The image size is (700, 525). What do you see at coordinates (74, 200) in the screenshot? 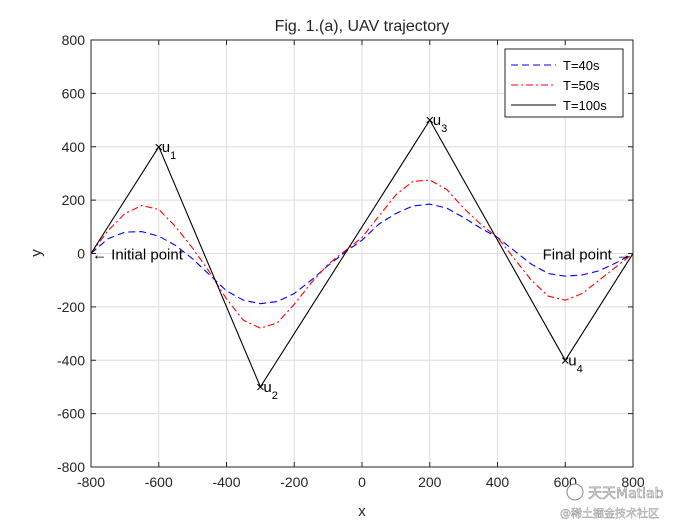
I see `y-tick-label: 200` at bounding box center [74, 200].